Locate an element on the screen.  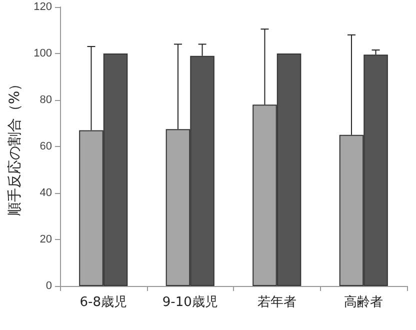
x-tick-label: 高齢者 is located at coordinates (364, 302).